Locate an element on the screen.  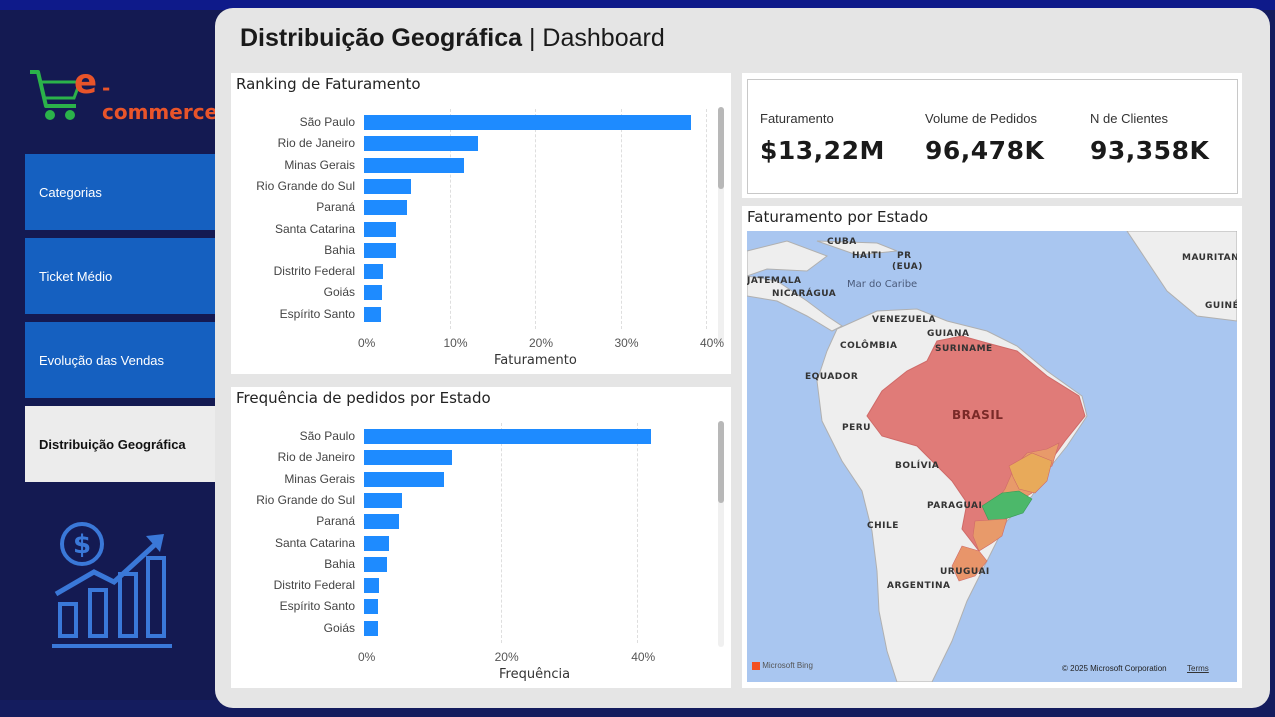
kpi-value: $13,22M is located at coordinates (822, 150).